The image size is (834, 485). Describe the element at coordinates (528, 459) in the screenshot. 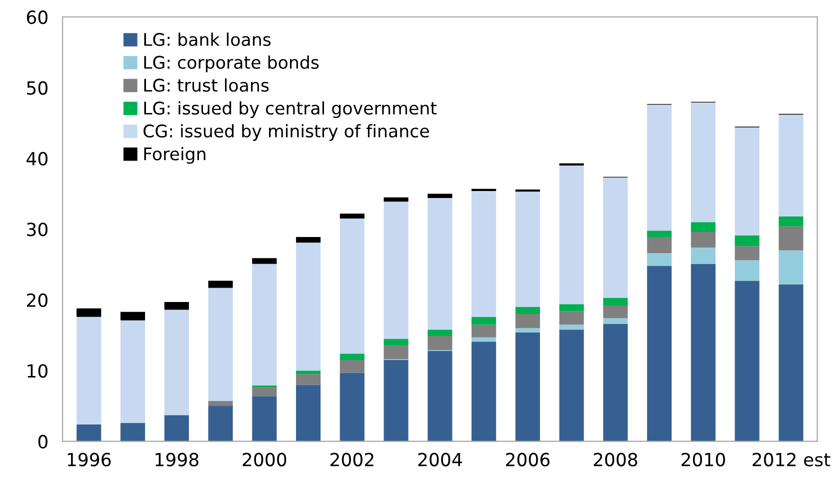

I see `x-tick-label: 2006` at that location.